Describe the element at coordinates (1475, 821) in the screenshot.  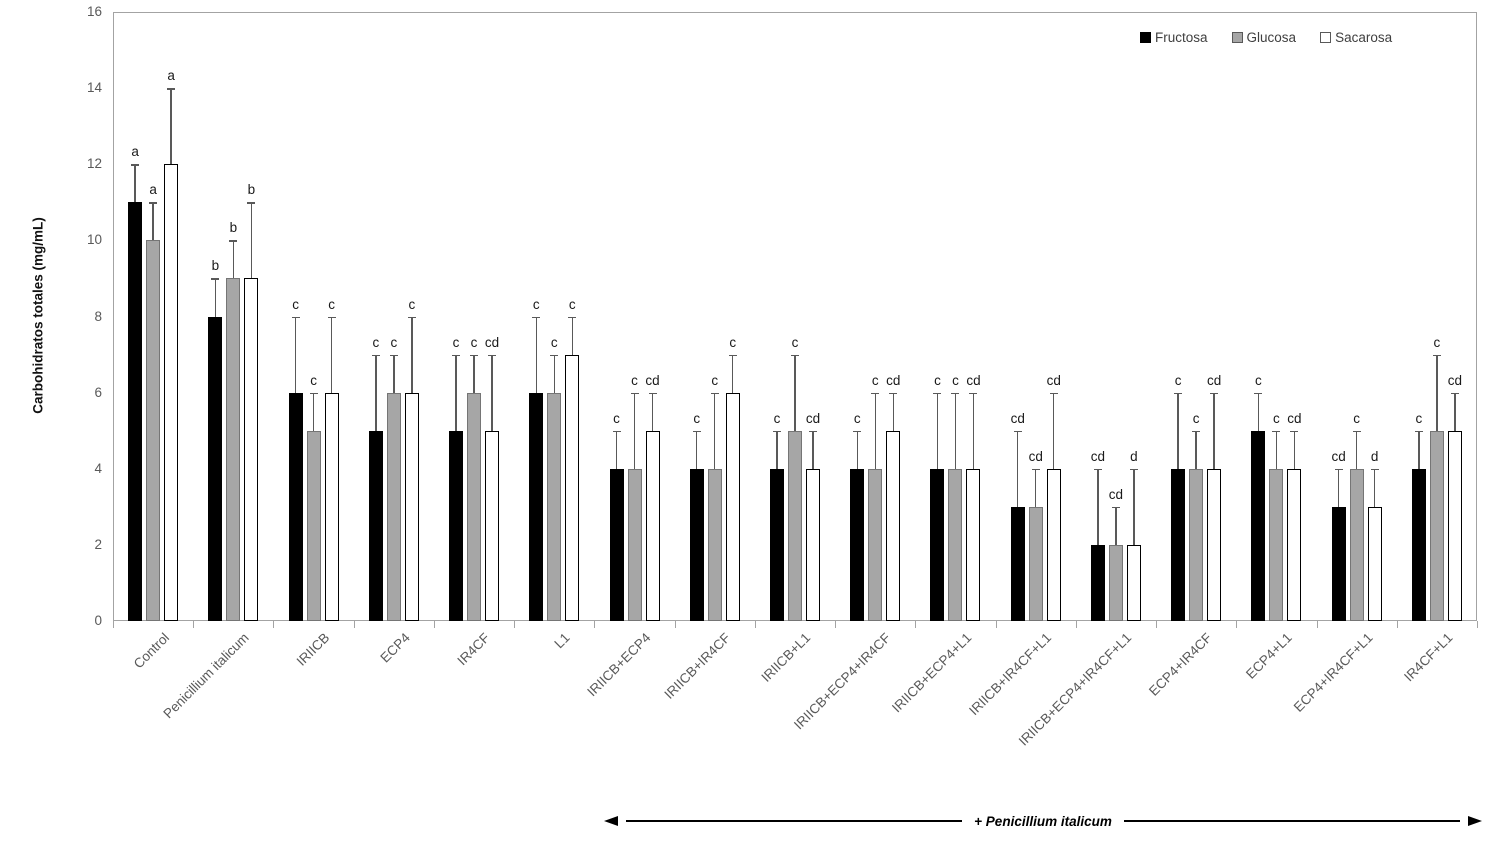
I see `arrow-right-icon` at that location.